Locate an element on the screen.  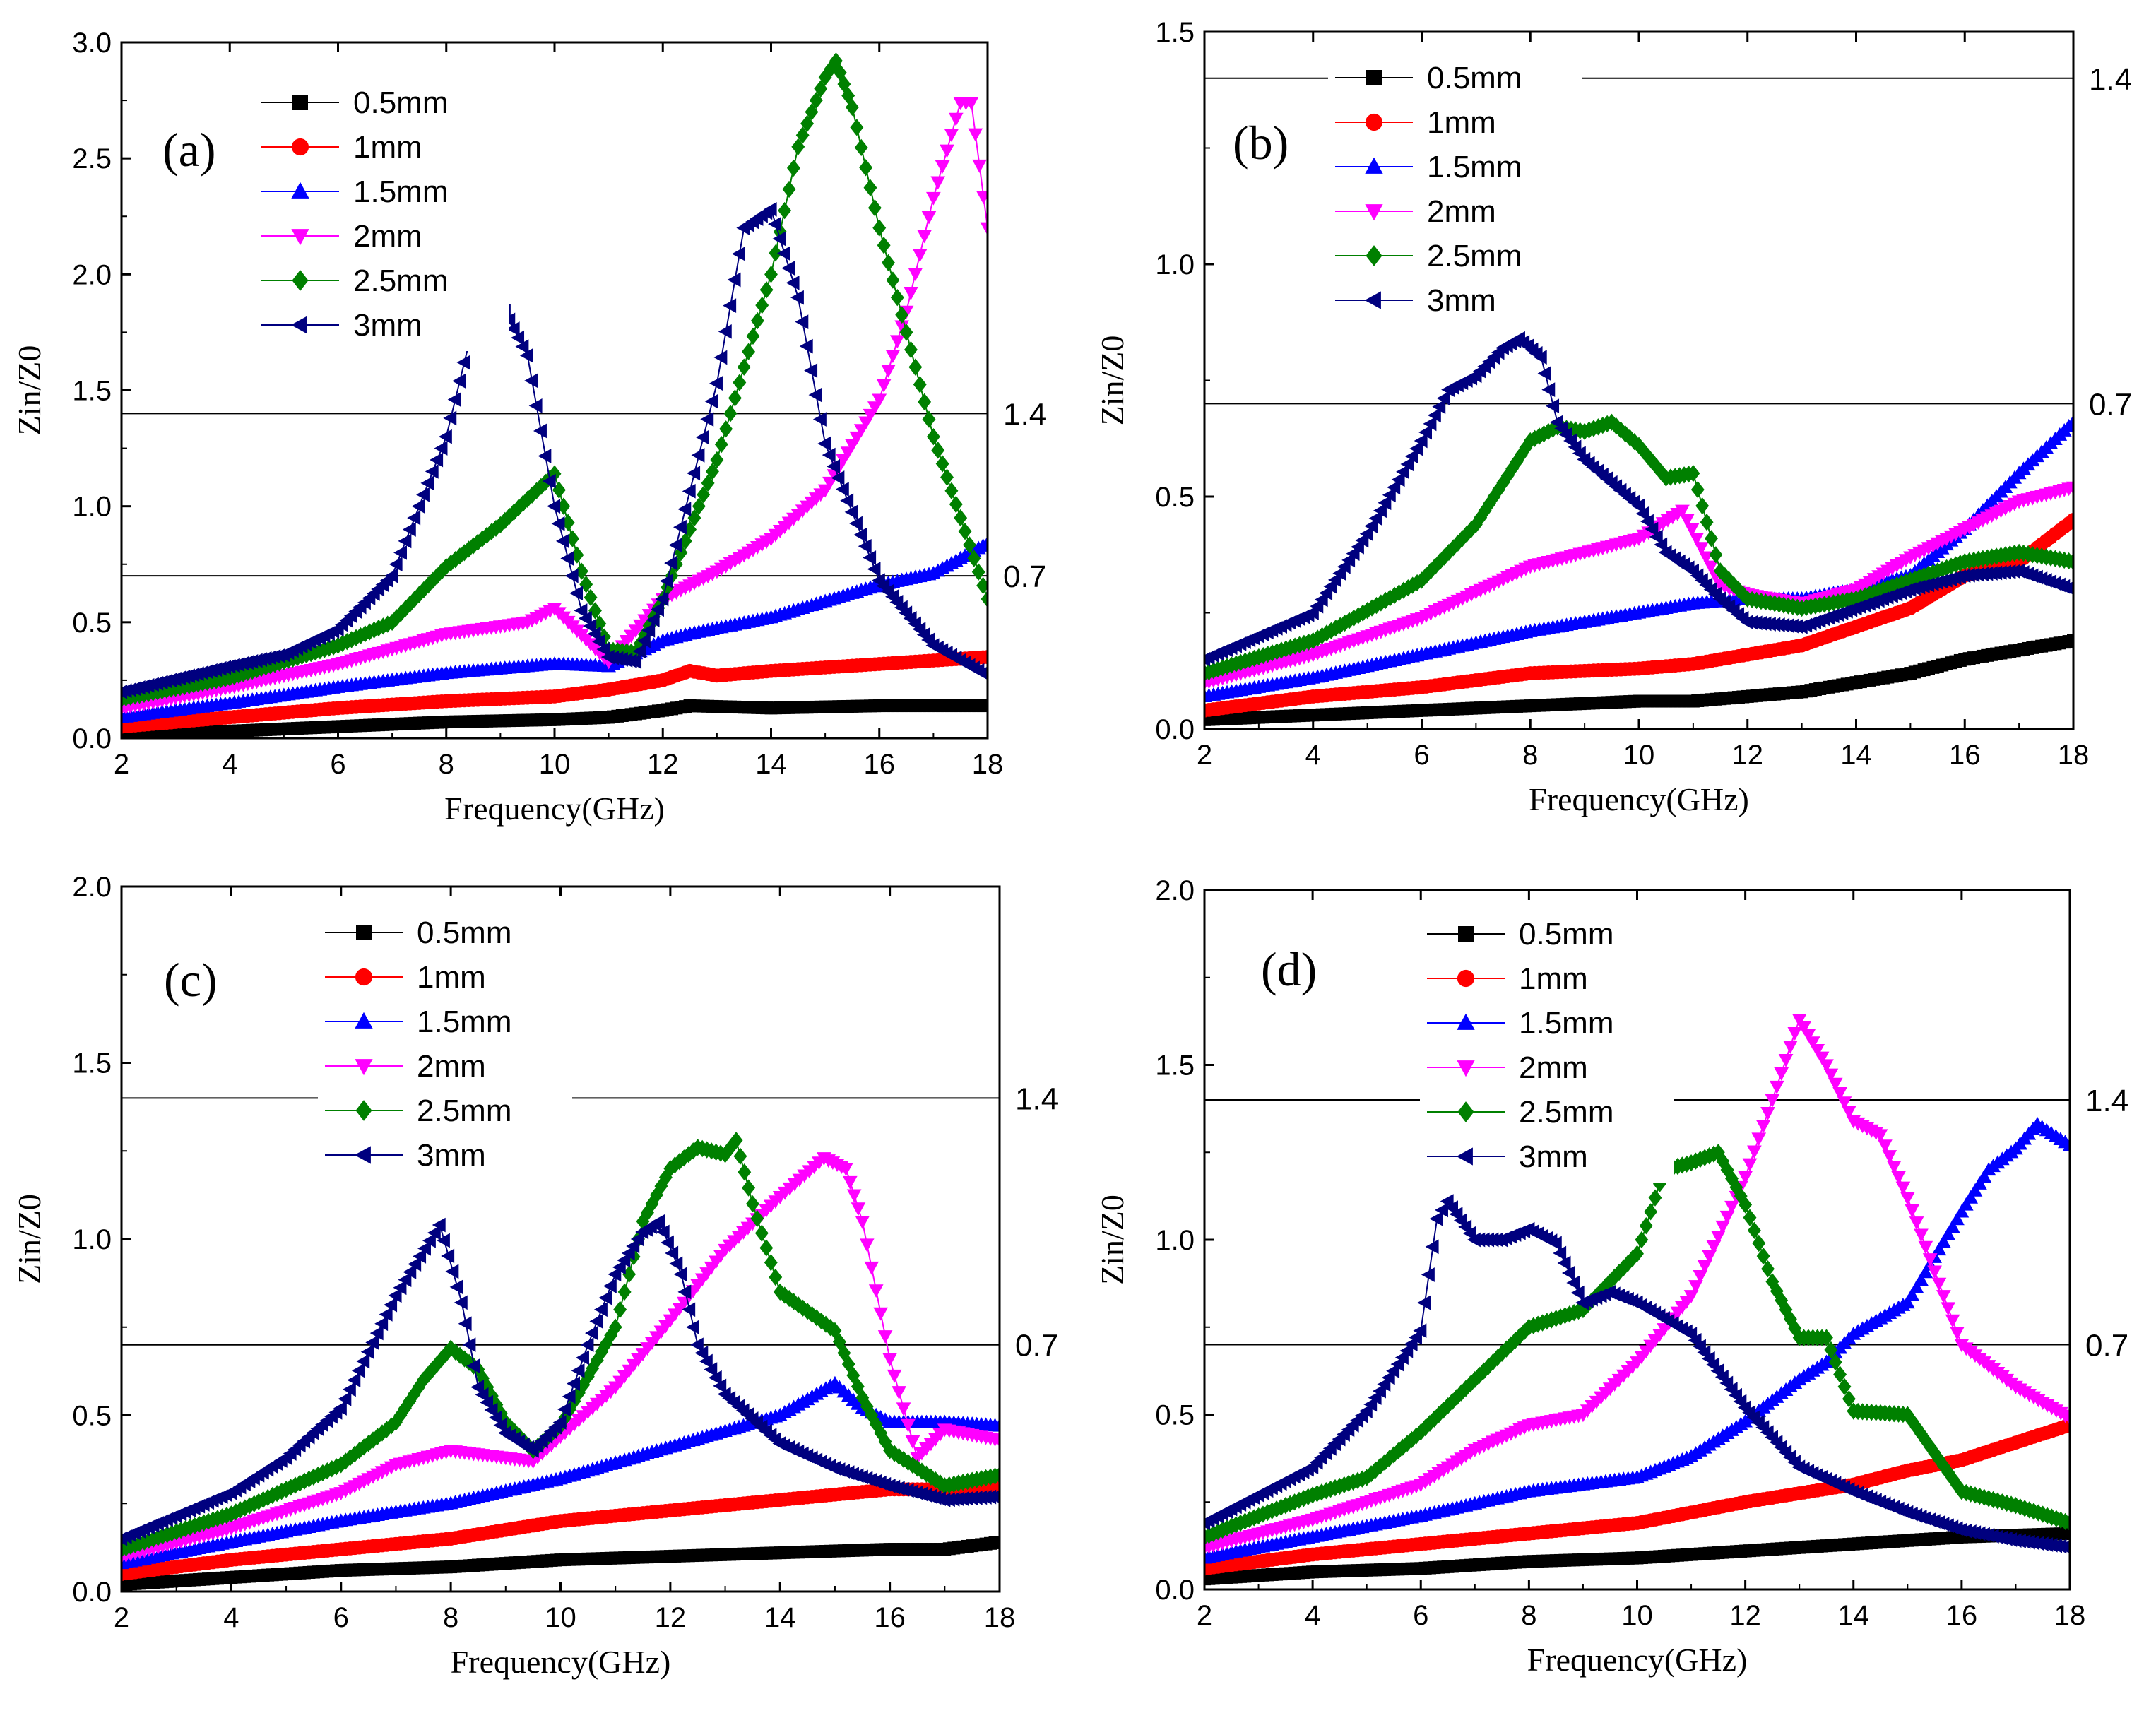
x-tick-label: 18 is located at coordinates (988, 764).